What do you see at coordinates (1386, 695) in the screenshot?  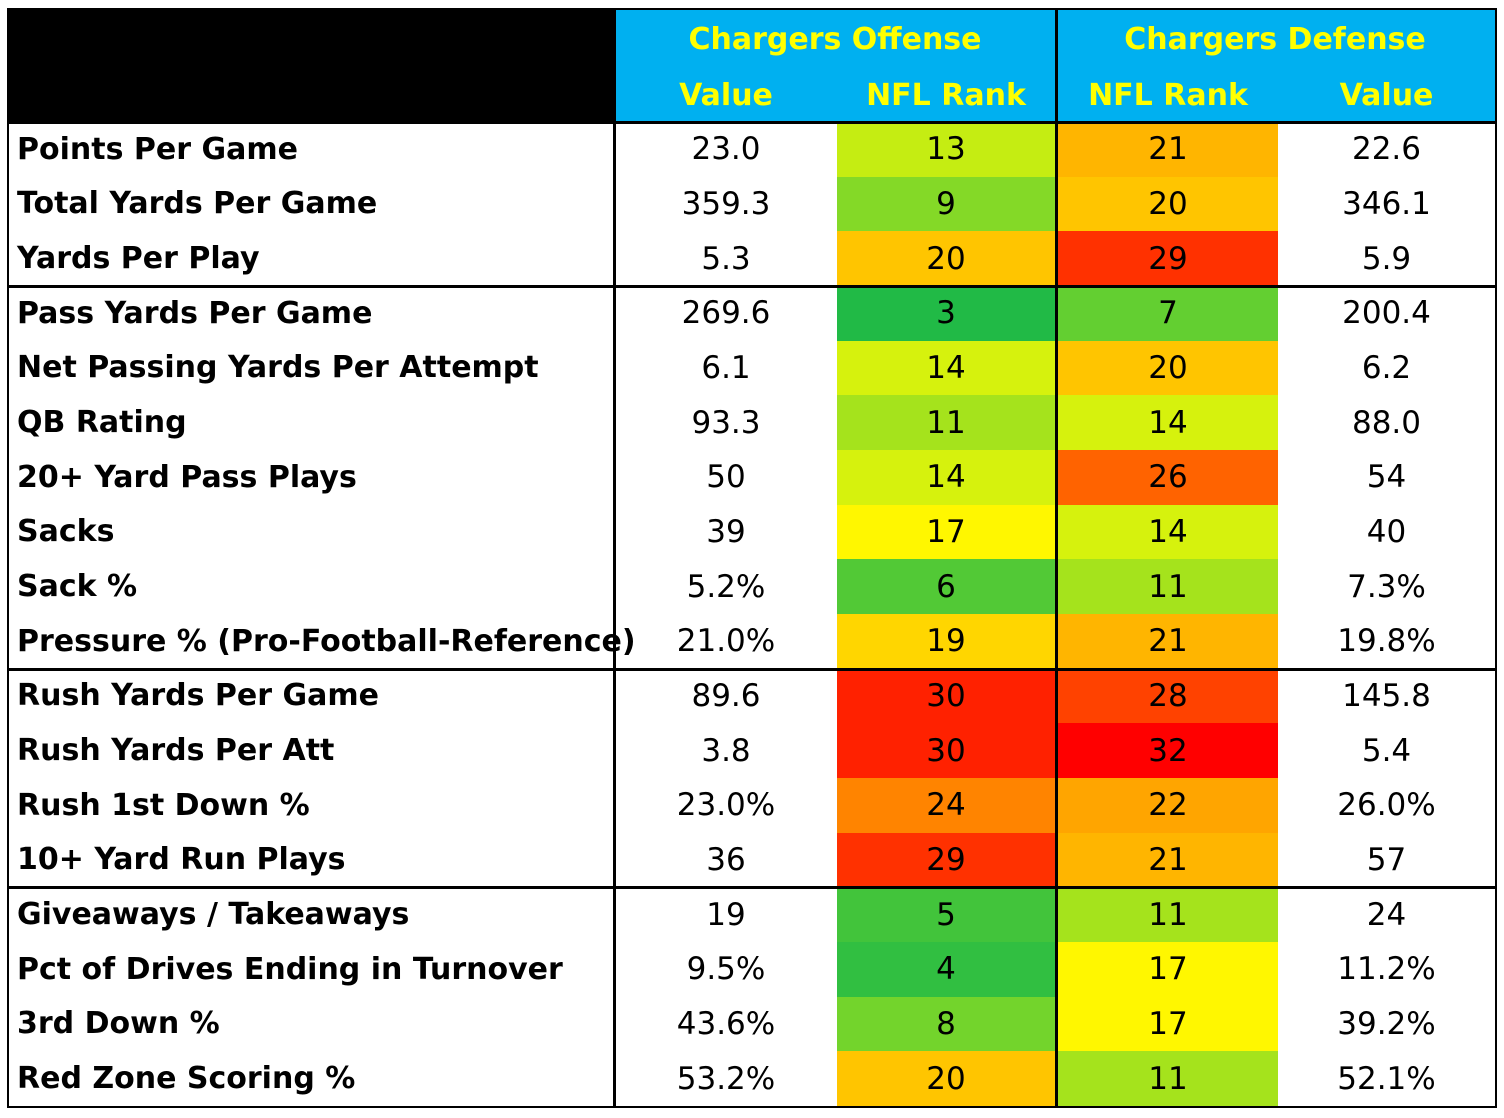 I see `defense-value-cell: 145.8` at bounding box center [1386, 695].